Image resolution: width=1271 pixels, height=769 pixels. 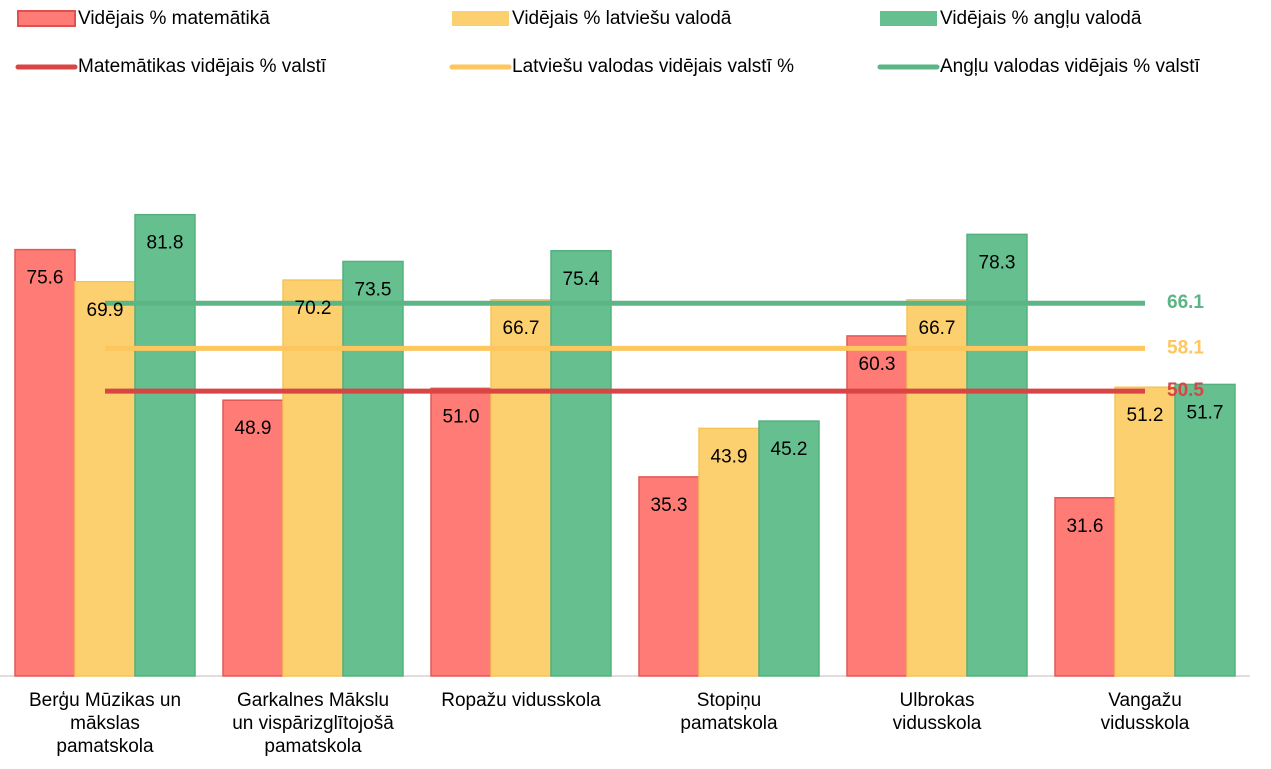 What do you see at coordinates (581, 279) in the screenshot?
I see `data-label: 75.4` at bounding box center [581, 279].